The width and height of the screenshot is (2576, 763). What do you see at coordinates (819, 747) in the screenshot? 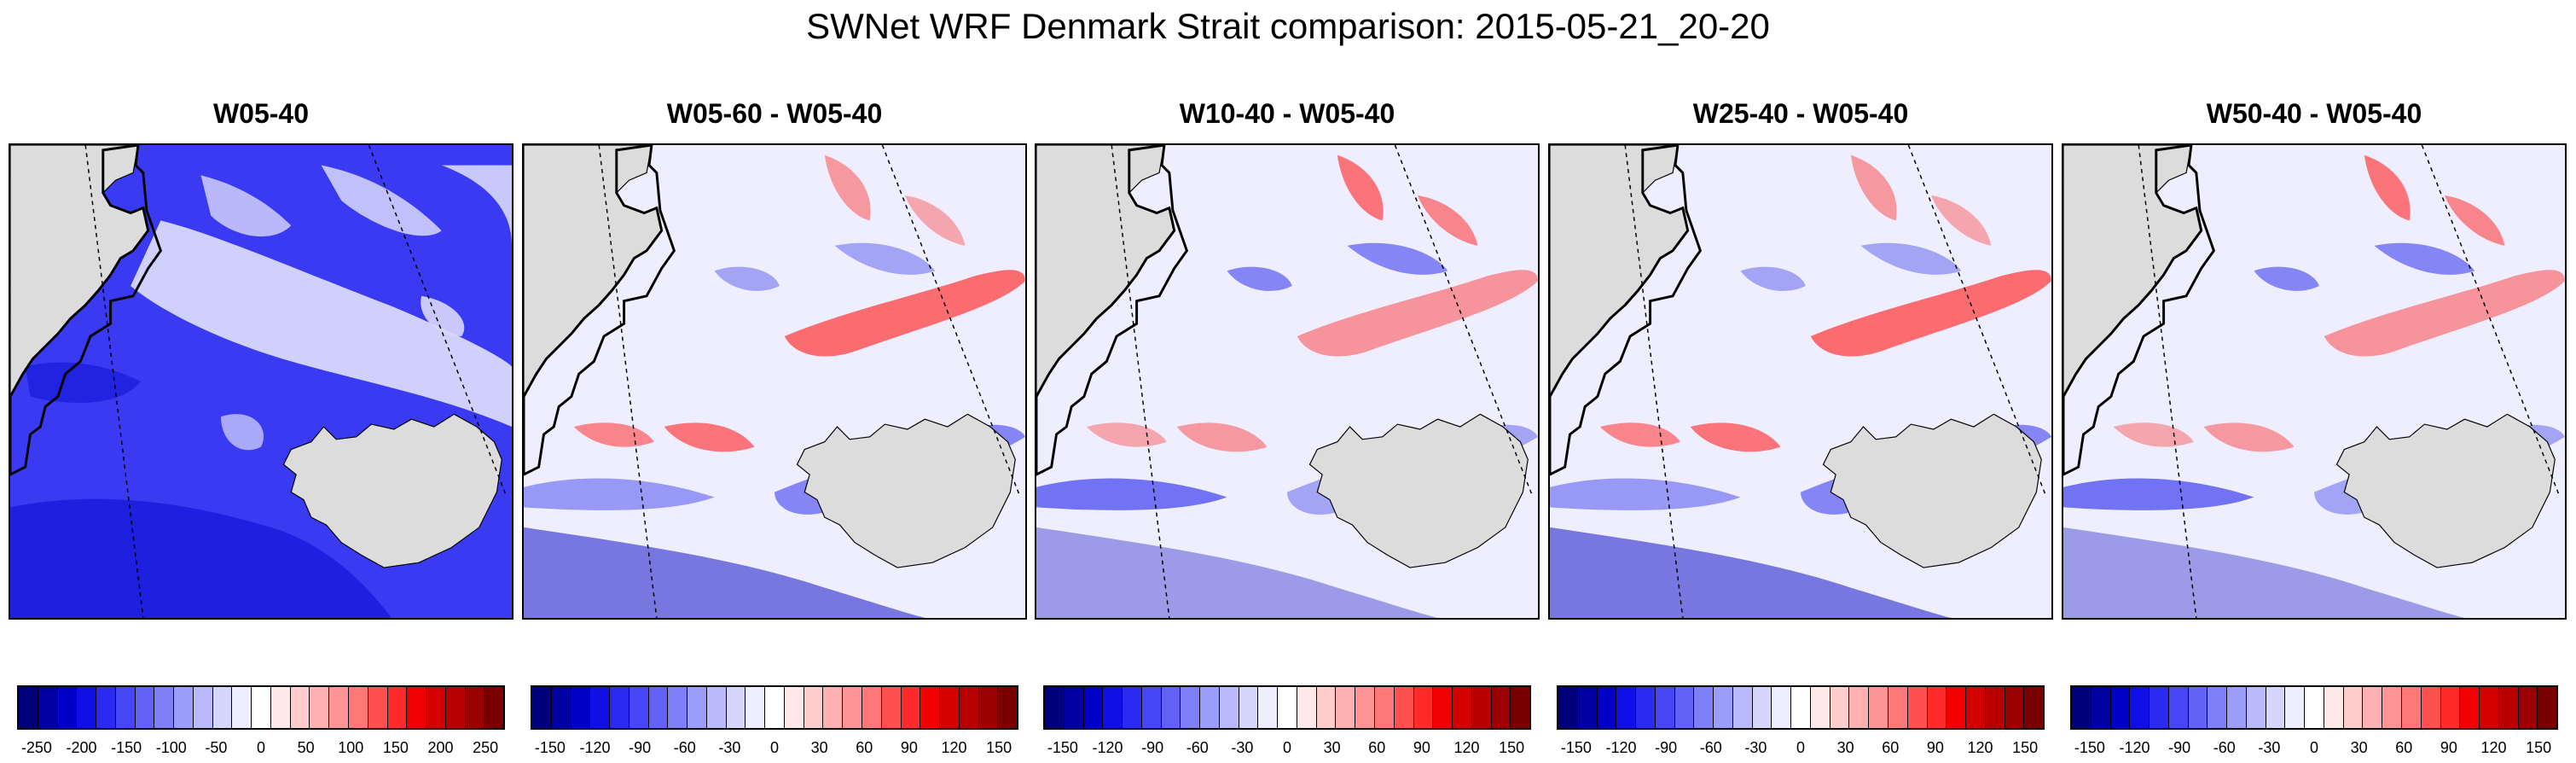
I see `colorbar-tick-label: 30` at bounding box center [819, 747].